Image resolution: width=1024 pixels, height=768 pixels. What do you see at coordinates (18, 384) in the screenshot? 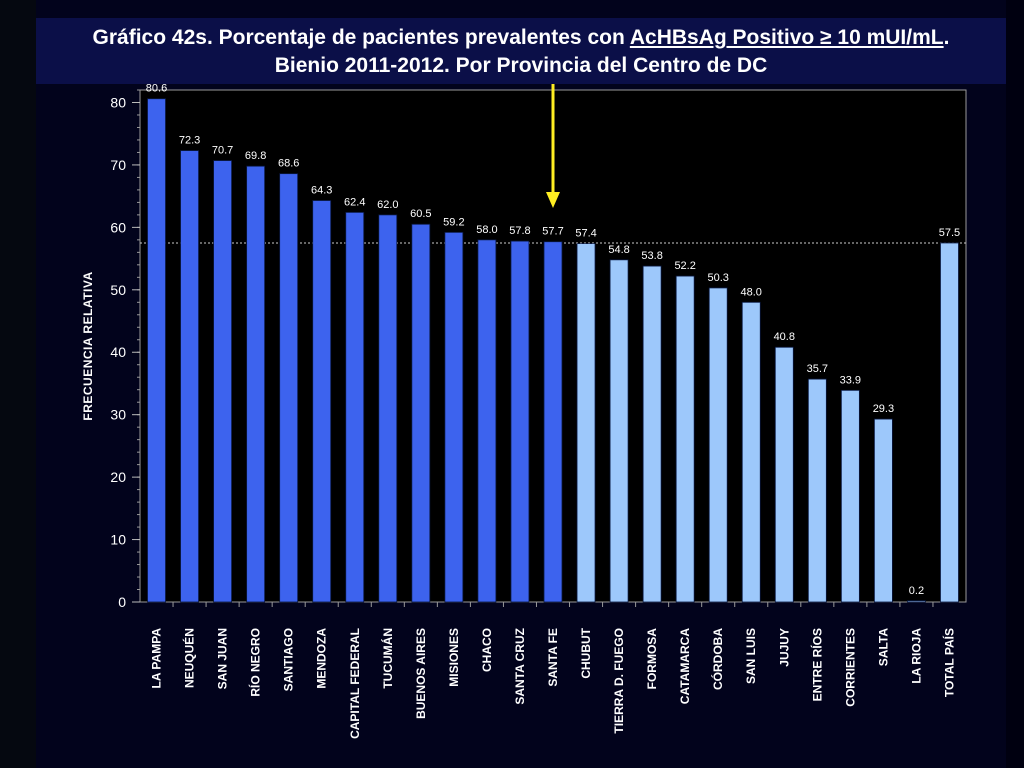
I see `left-border-band` at bounding box center [18, 384].